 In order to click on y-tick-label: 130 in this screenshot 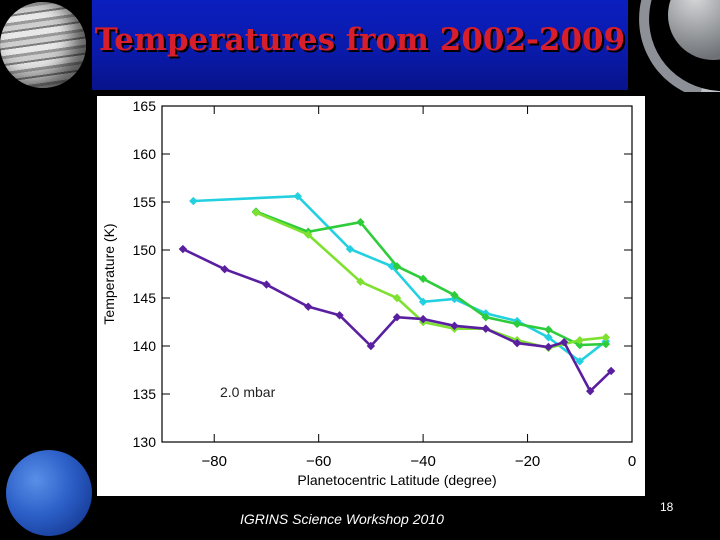, I will do `click(145, 442)`.